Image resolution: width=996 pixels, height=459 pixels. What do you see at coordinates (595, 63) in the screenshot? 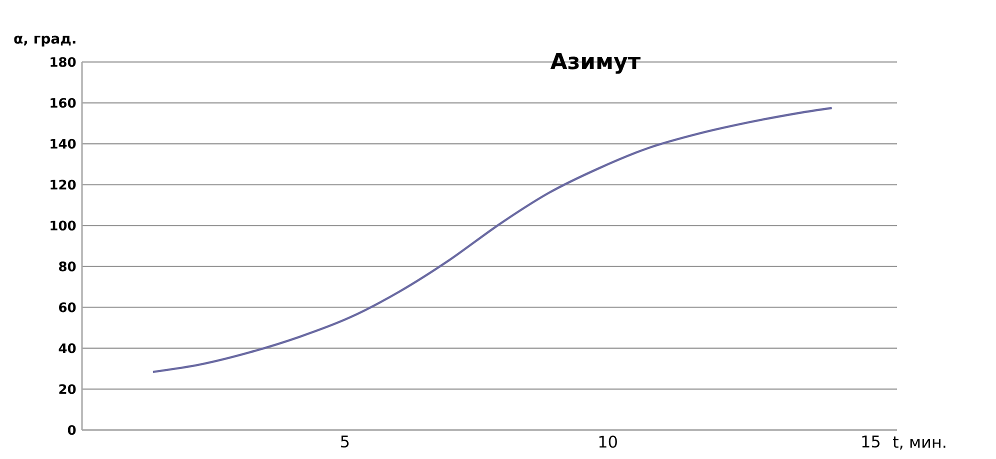
I see `chart-title: Азимут` at bounding box center [595, 63].